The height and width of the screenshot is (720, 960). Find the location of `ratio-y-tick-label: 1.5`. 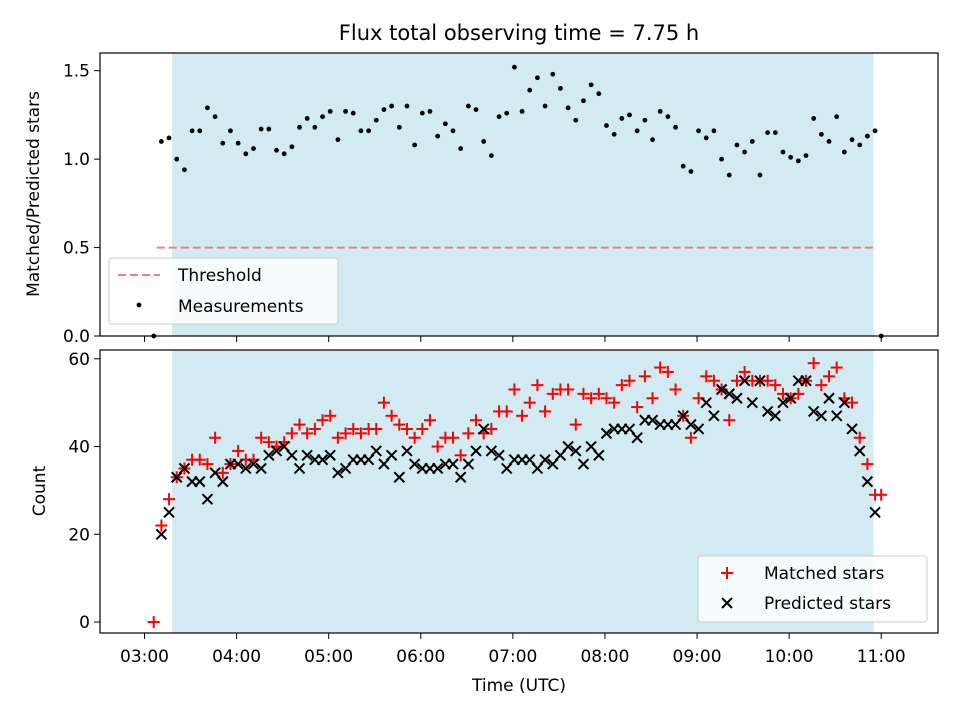

ratio-y-tick-label: 1.5 is located at coordinates (76, 72).